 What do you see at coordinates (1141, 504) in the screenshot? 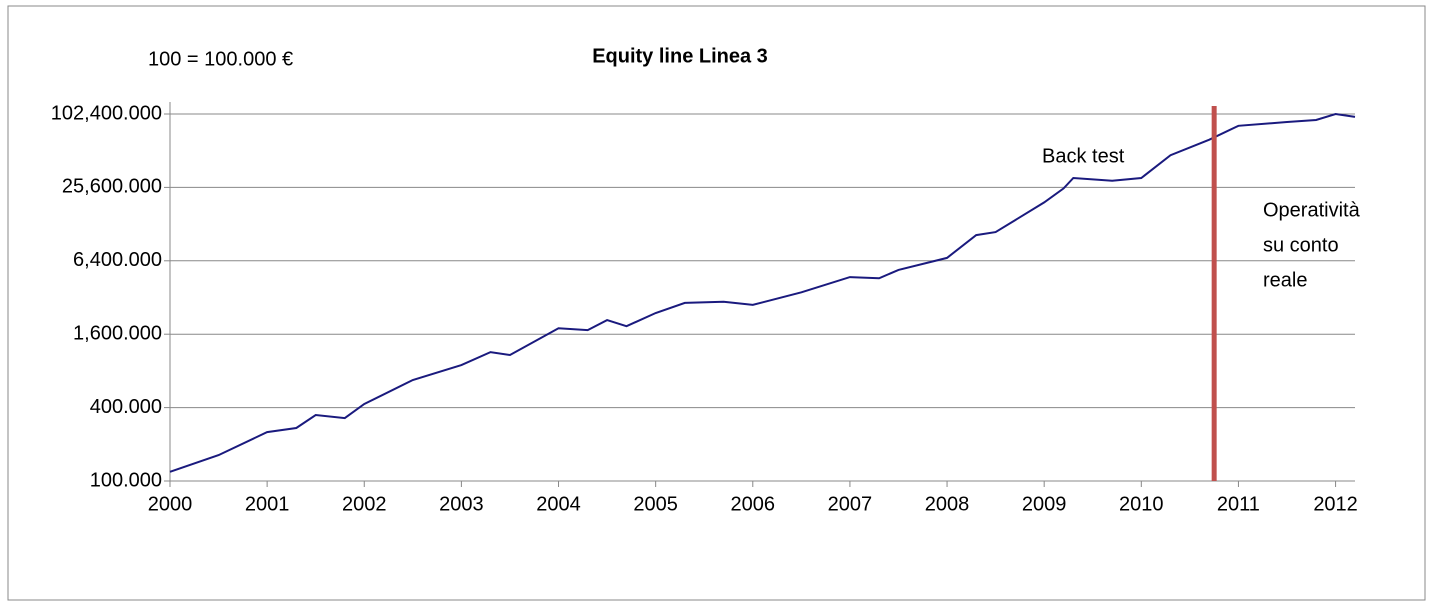
I see `x-tick-label: 2010` at bounding box center [1141, 504].